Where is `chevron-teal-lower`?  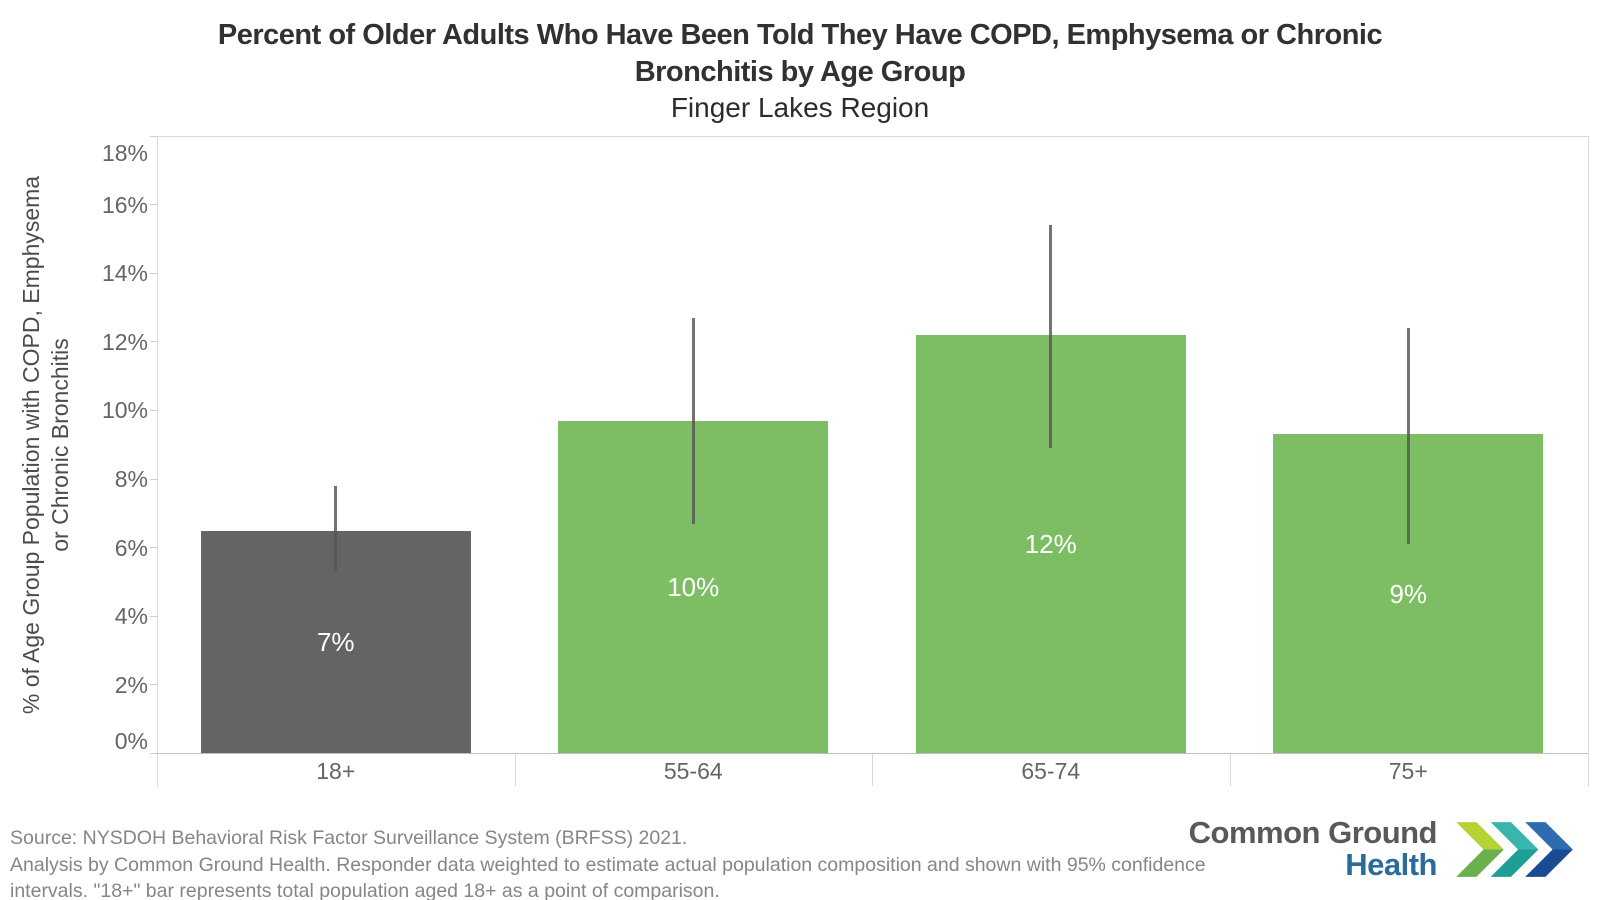 chevron-teal-lower is located at coordinates (1514, 863).